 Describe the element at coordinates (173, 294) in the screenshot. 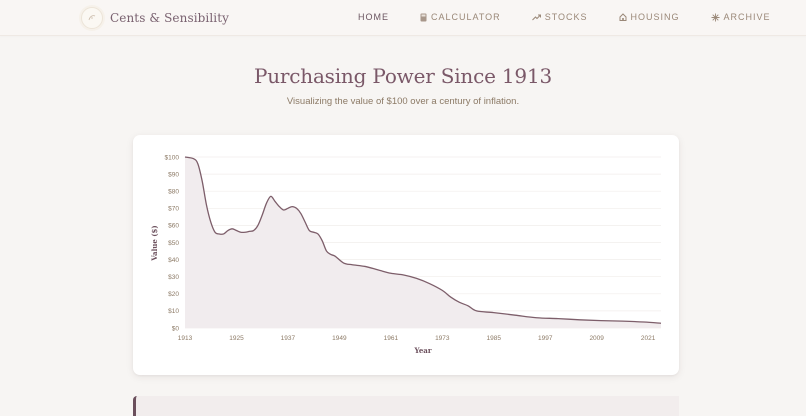

I see `y-tick-label: $20` at that location.